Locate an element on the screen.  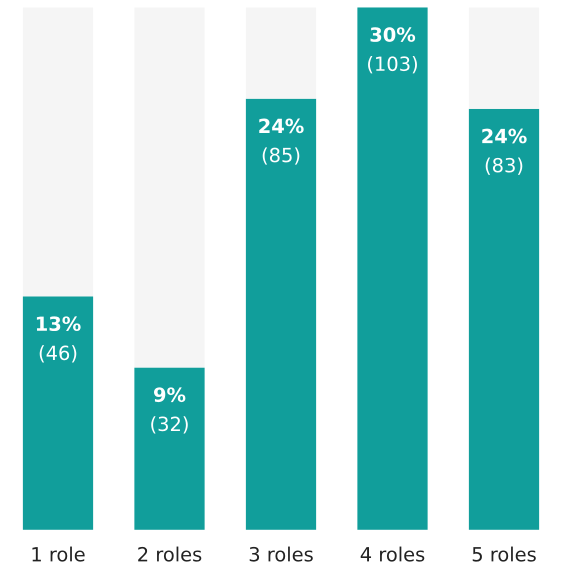
x-tick-label: 1 role is located at coordinates (58, 554).